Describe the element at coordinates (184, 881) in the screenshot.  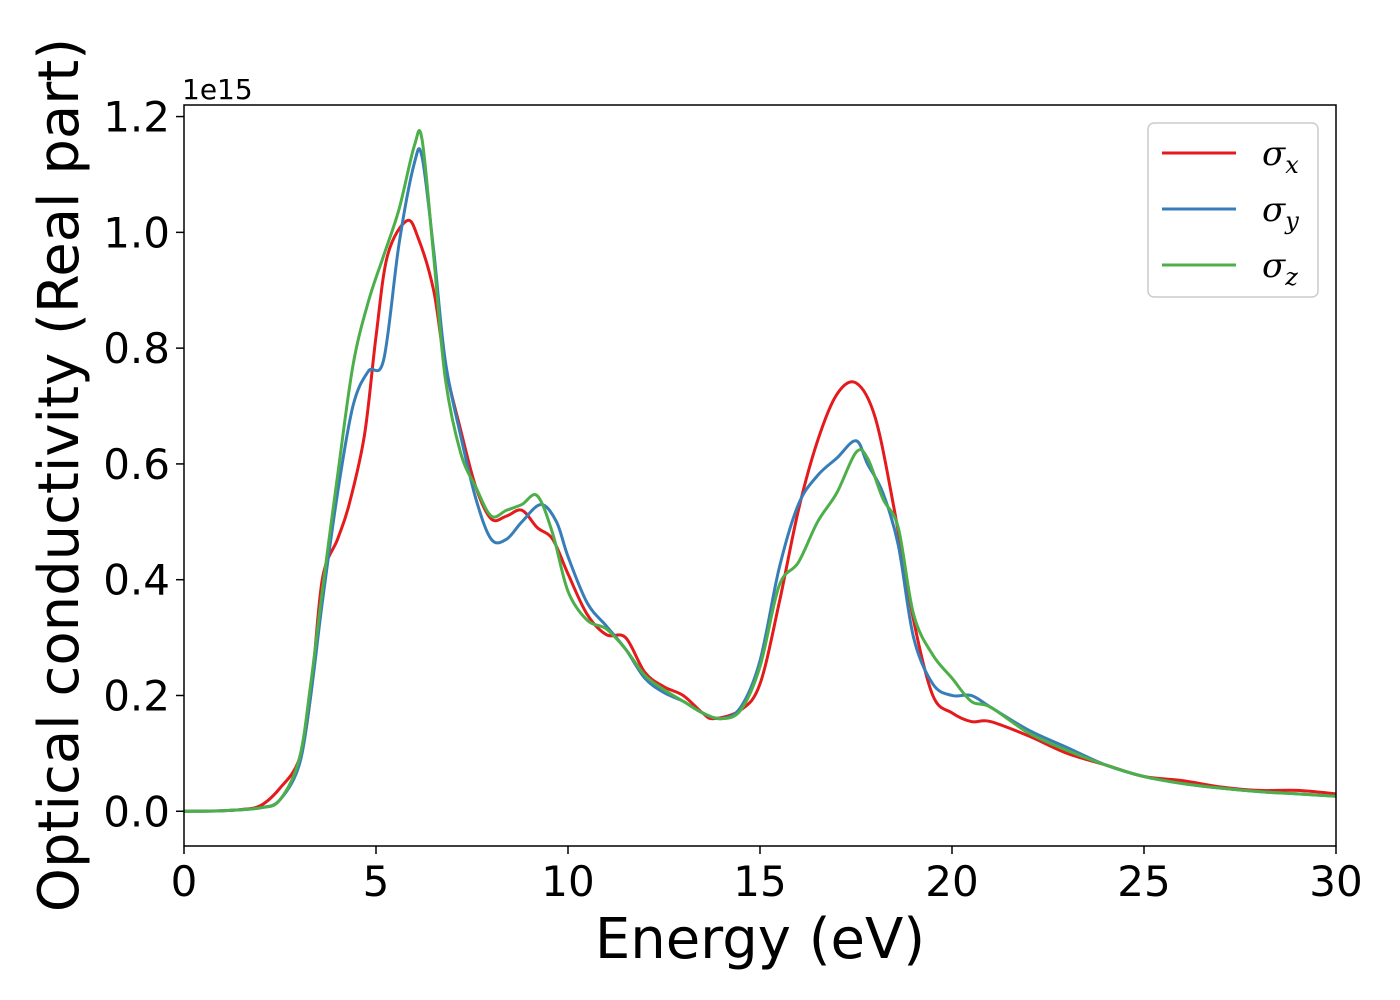
I see `x-tick-label: 0` at that location.